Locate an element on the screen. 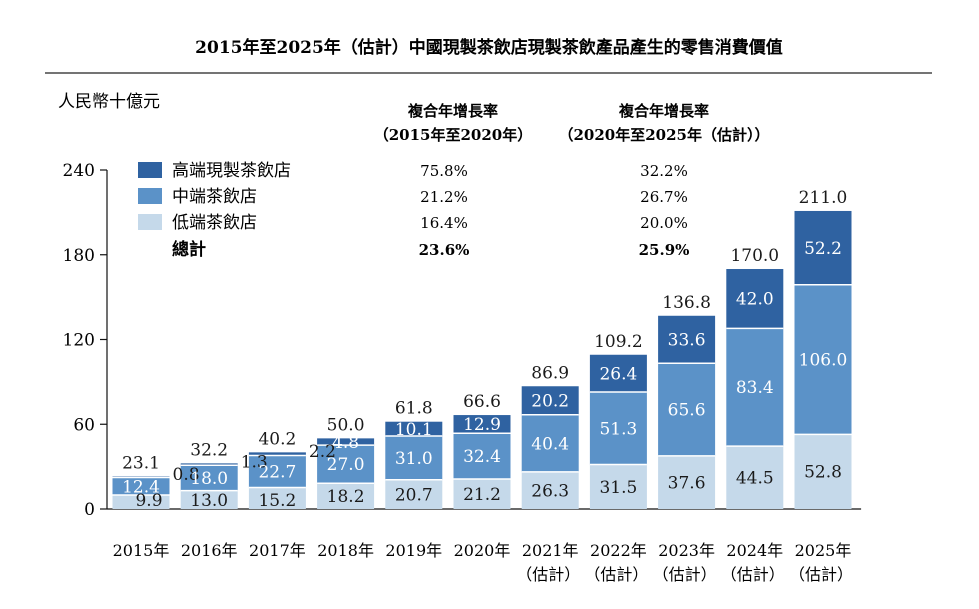 The image size is (979, 609). y-tick-label: 60 is located at coordinates (84, 425).